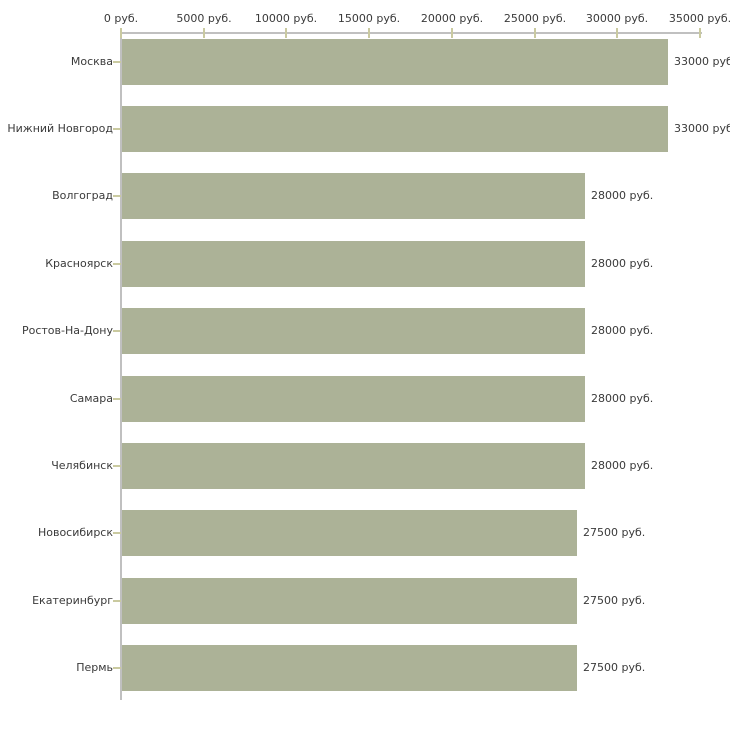  What do you see at coordinates (75, 532) in the screenshot?
I see `category-label: Новосибирск` at bounding box center [75, 532].